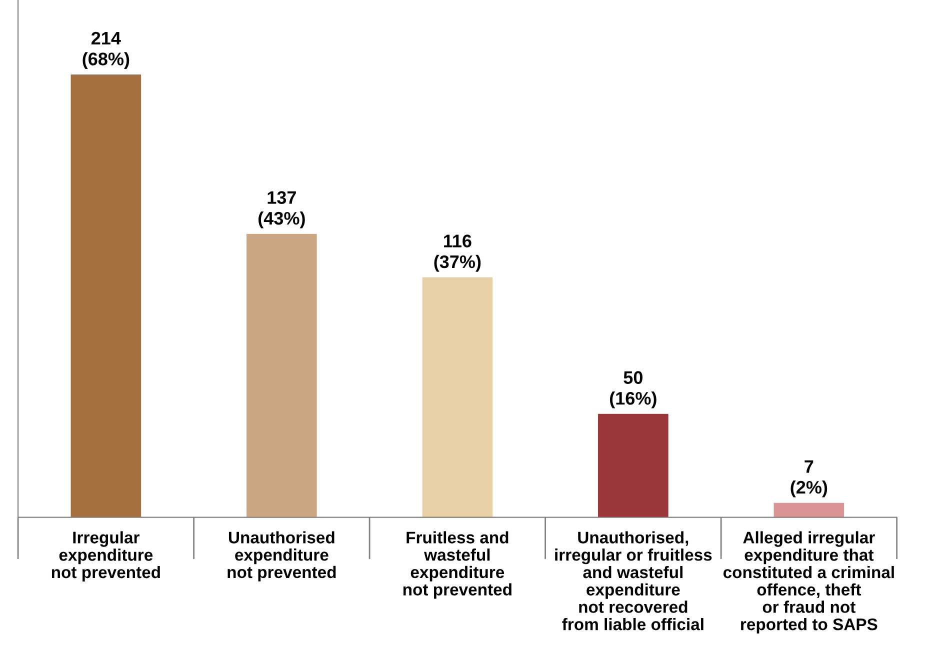 This screenshot has height=659, width=950. What do you see at coordinates (809, 479) in the screenshot?
I see `data-label: 7 (2%)` at bounding box center [809, 479].